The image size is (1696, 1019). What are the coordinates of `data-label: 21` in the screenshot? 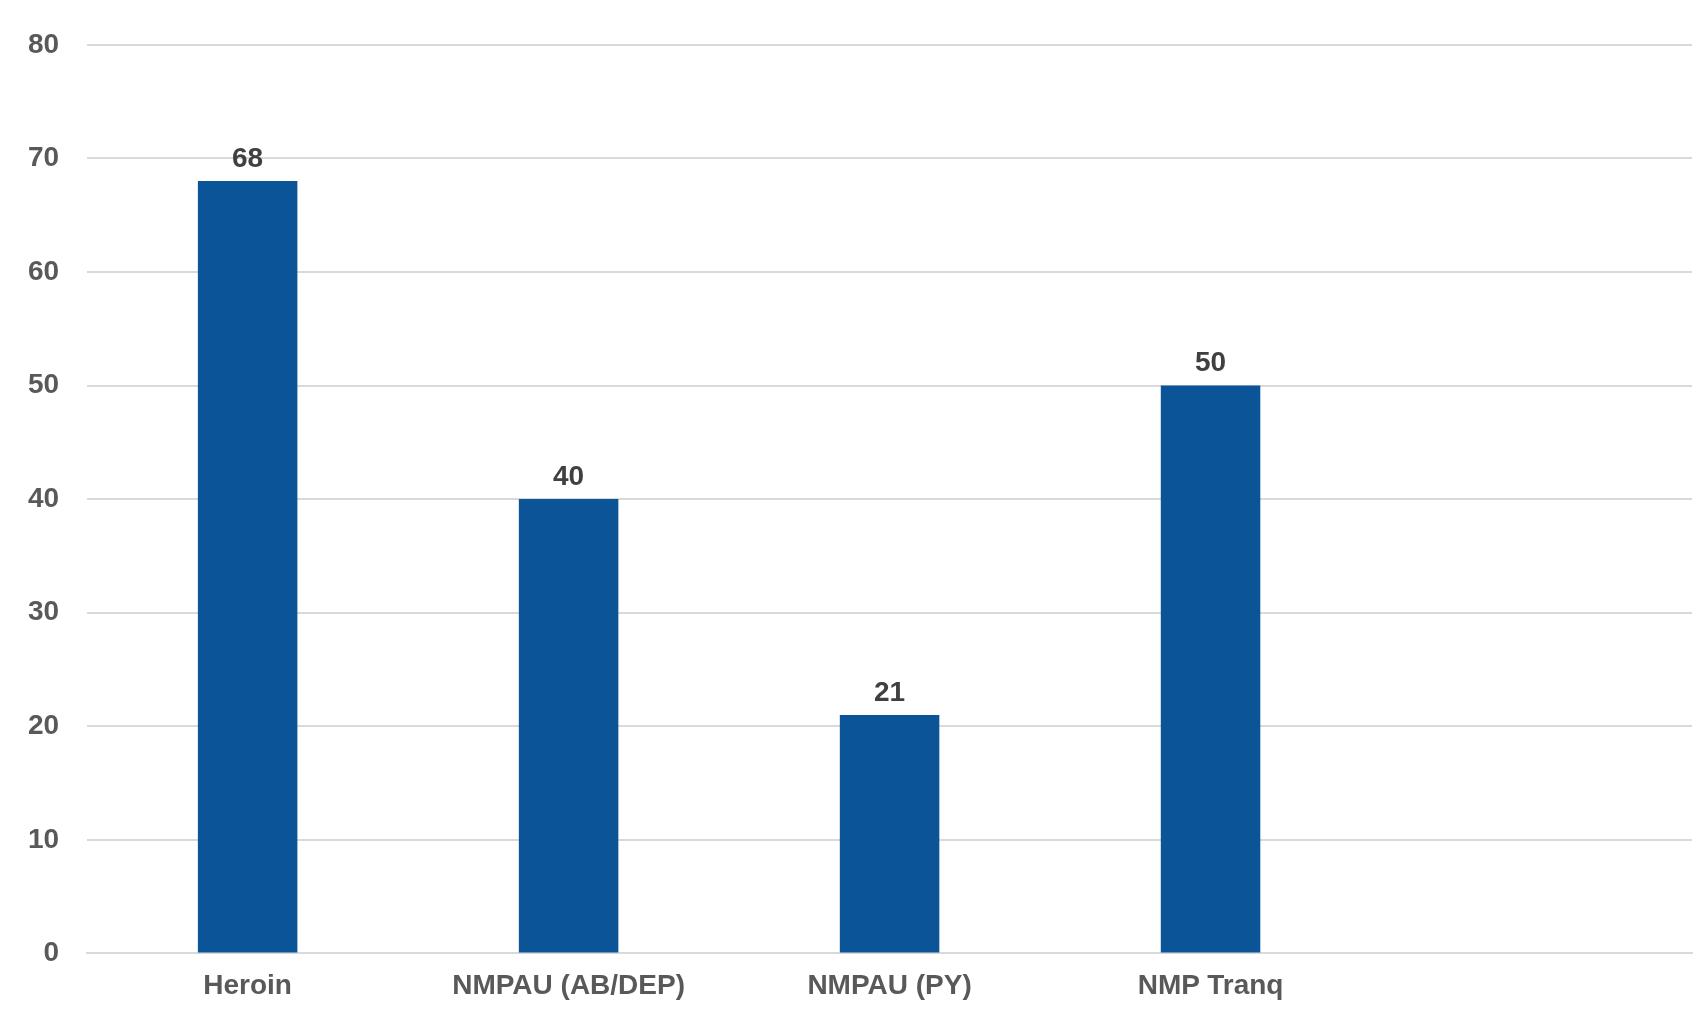 It's located at (889, 691).